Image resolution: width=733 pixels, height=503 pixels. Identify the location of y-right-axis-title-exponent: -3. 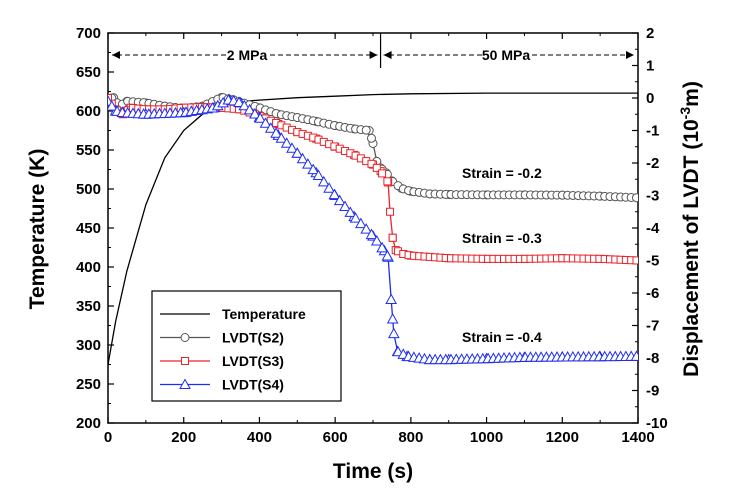
(685, 113).